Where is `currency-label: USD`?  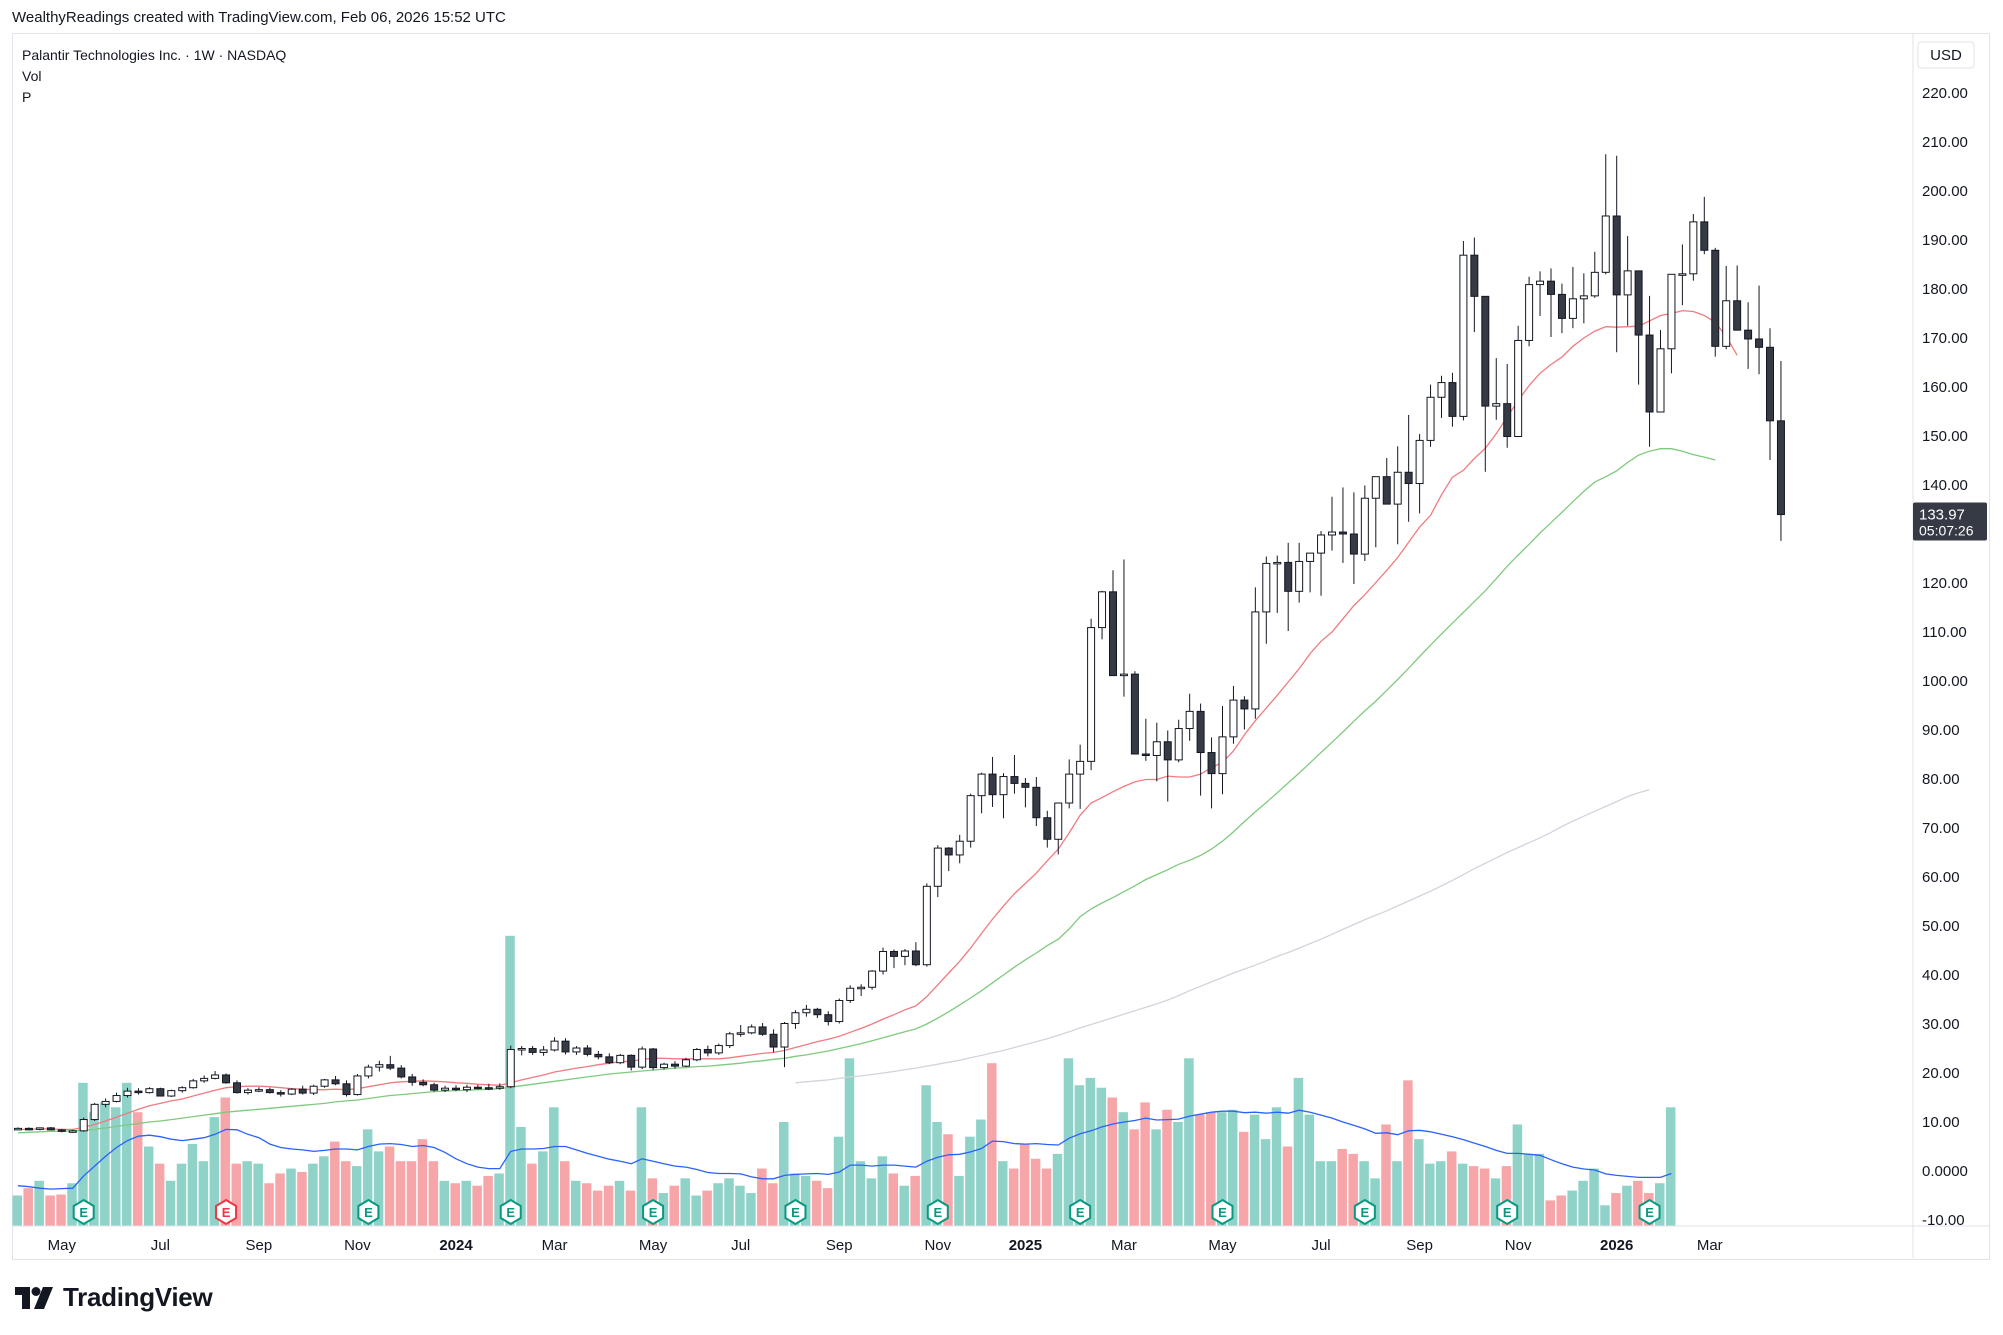 currency-label: USD is located at coordinates (1946, 55).